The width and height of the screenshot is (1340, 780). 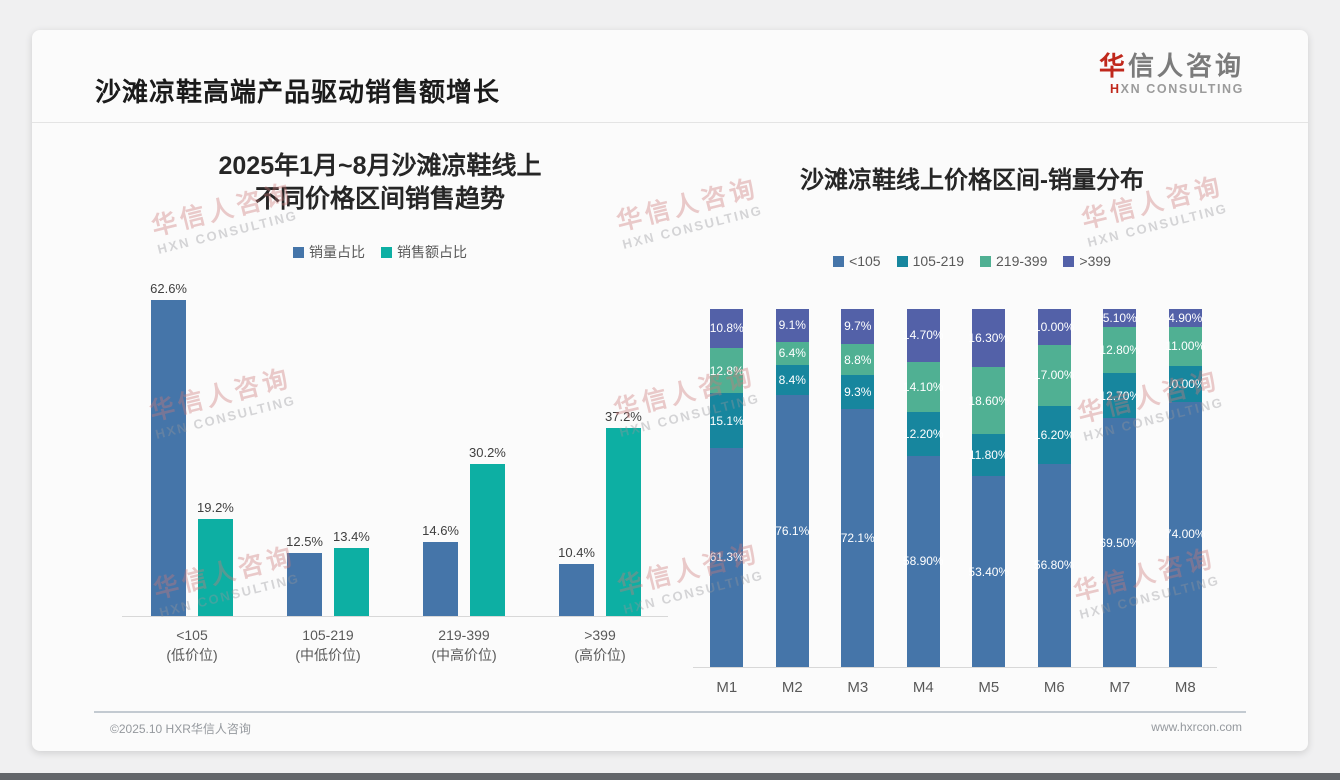 I want to click on stacked-segment: 56.80%, so click(x=1054, y=565).